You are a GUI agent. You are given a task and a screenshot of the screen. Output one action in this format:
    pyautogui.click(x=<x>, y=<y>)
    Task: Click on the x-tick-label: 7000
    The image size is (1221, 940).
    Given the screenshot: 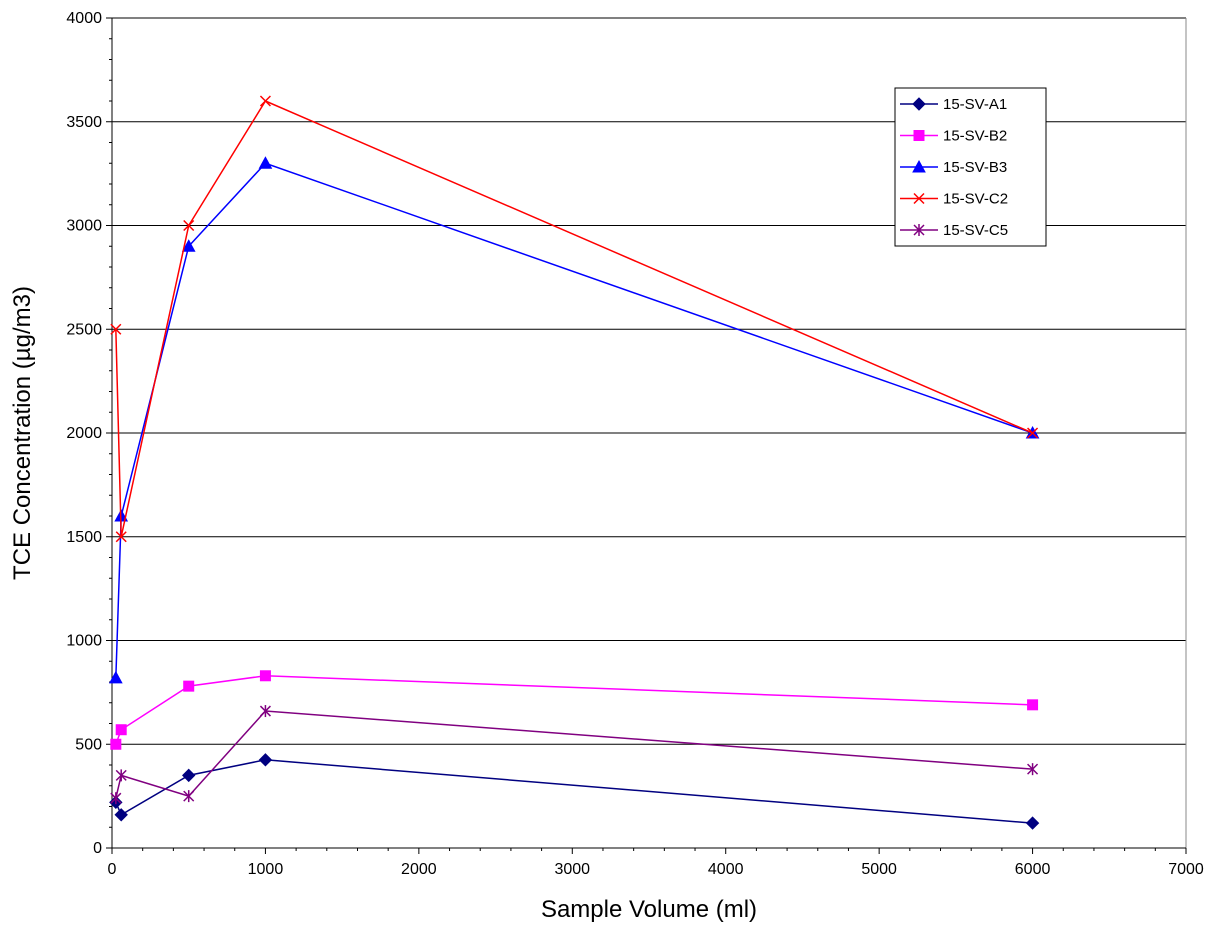 What is the action you would take?
    pyautogui.click(x=1186, y=869)
    